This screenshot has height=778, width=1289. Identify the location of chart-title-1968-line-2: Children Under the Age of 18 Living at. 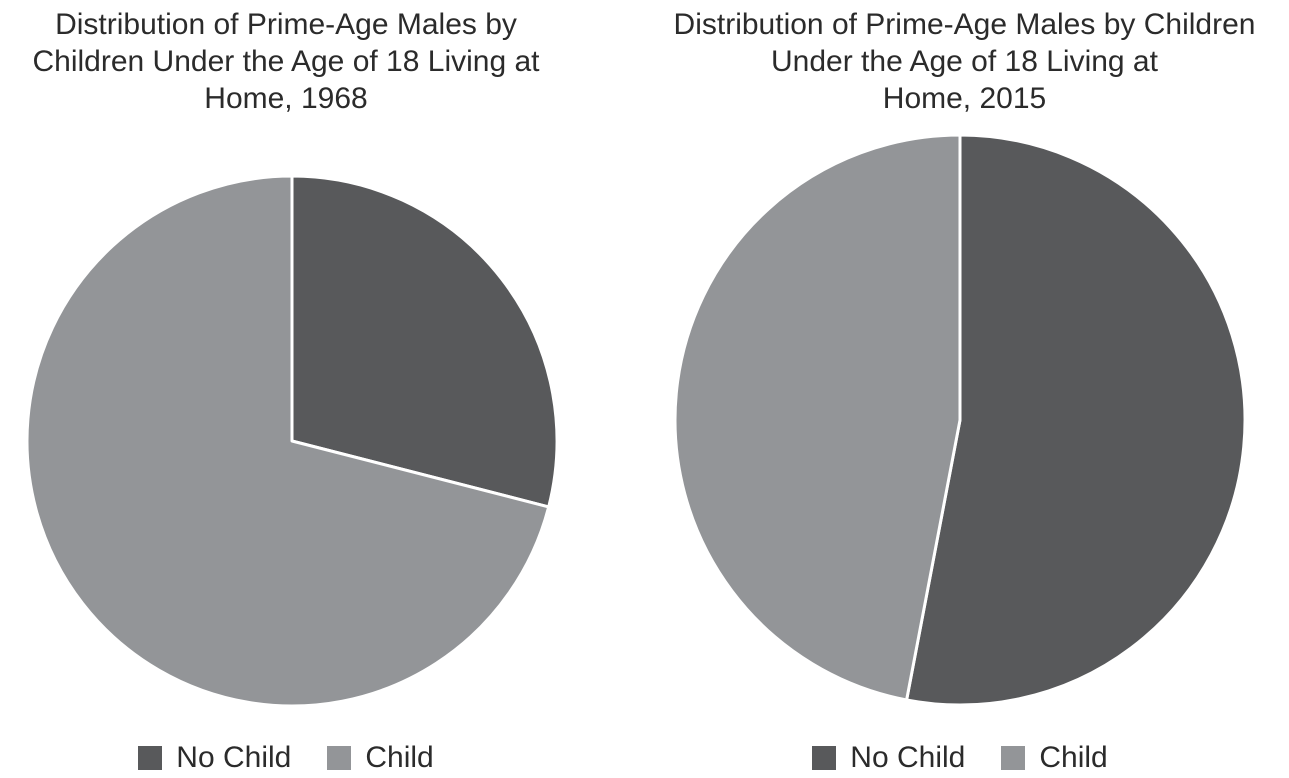
(286, 61).